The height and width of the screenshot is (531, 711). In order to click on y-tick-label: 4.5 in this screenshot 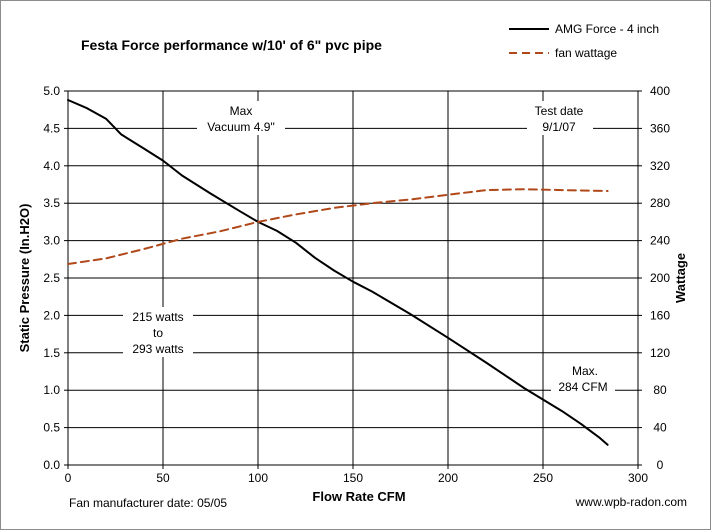, I will do `click(51, 128)`.